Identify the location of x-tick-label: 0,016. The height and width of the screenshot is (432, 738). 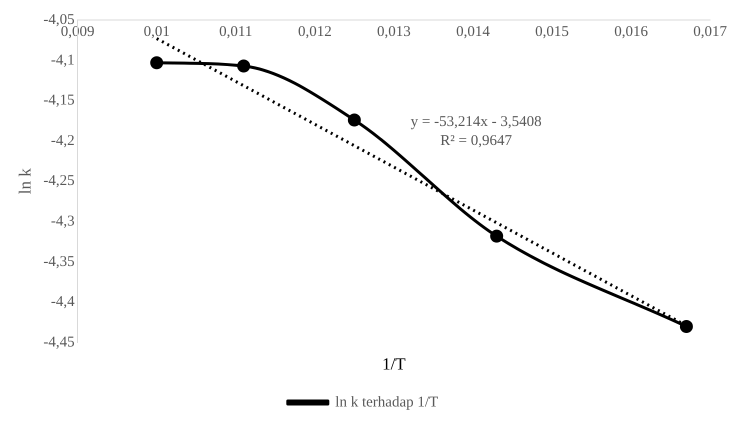
(631, 32).